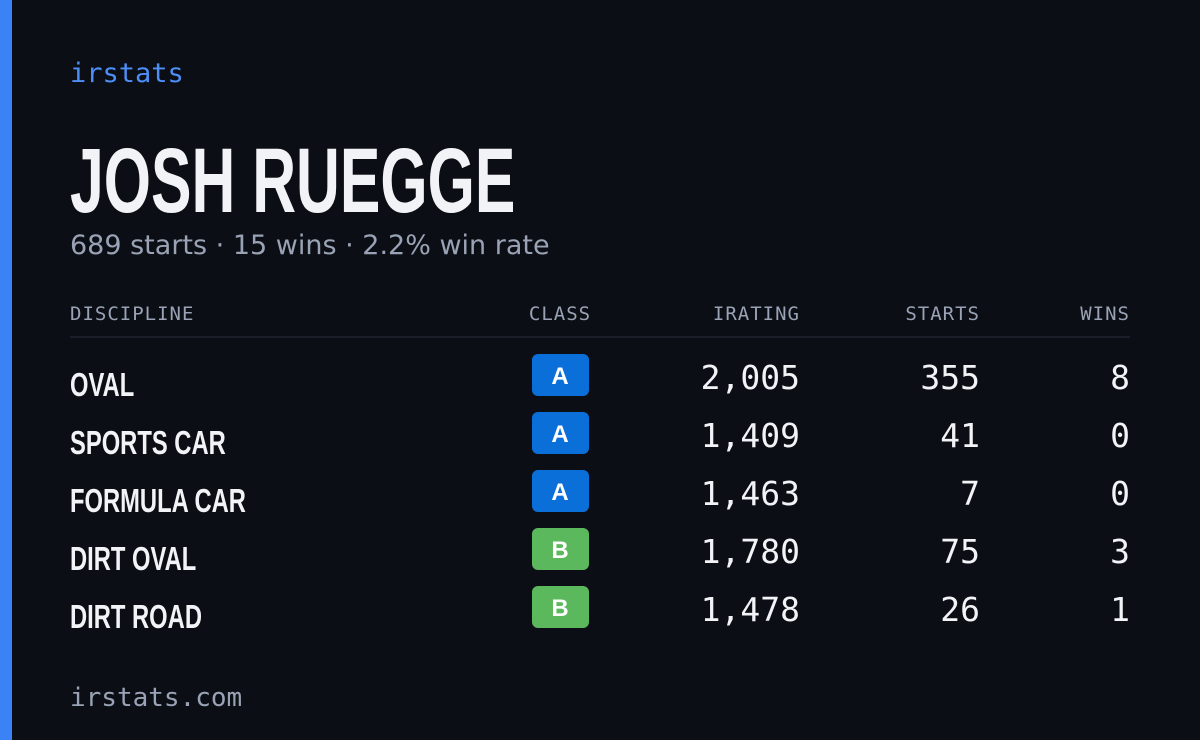 This screenshot has height=740, width=1200. I want to click on discipline: FORMULA CAR, so click(158, 501).